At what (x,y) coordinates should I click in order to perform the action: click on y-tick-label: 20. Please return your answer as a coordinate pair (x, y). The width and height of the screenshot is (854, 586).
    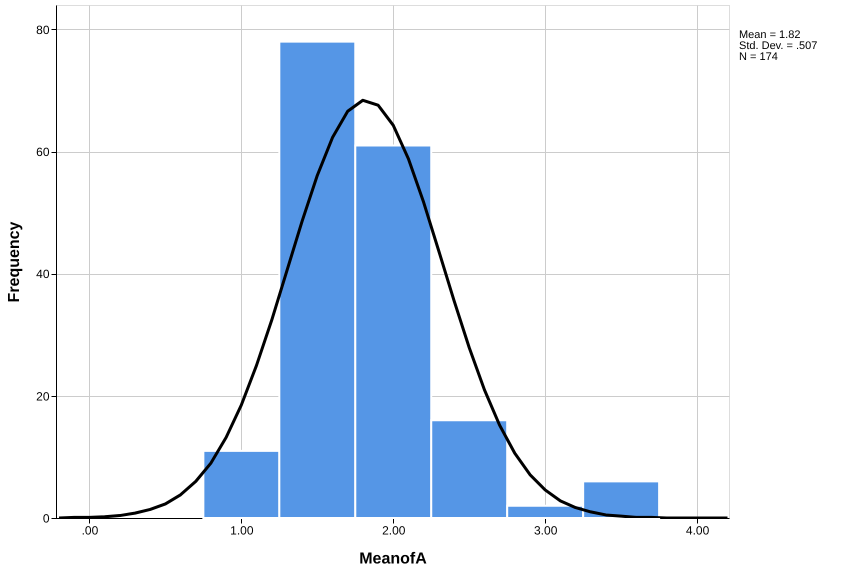
    Looking at the image, I should click on (43, 396).